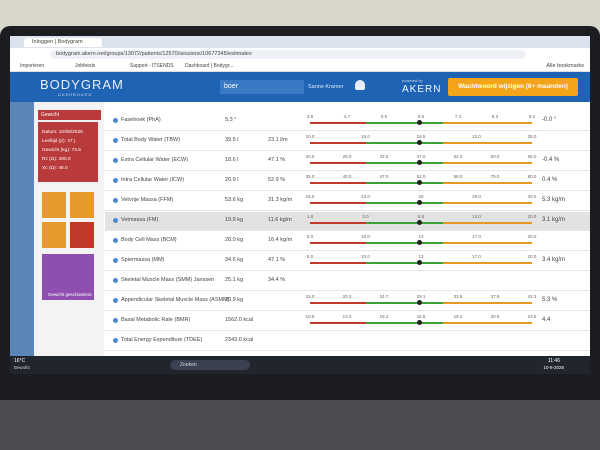 The width and height of the screenshot is (600, 450). I want to click on tile-label: Gewicht geschiedenis, so click(70, 294).